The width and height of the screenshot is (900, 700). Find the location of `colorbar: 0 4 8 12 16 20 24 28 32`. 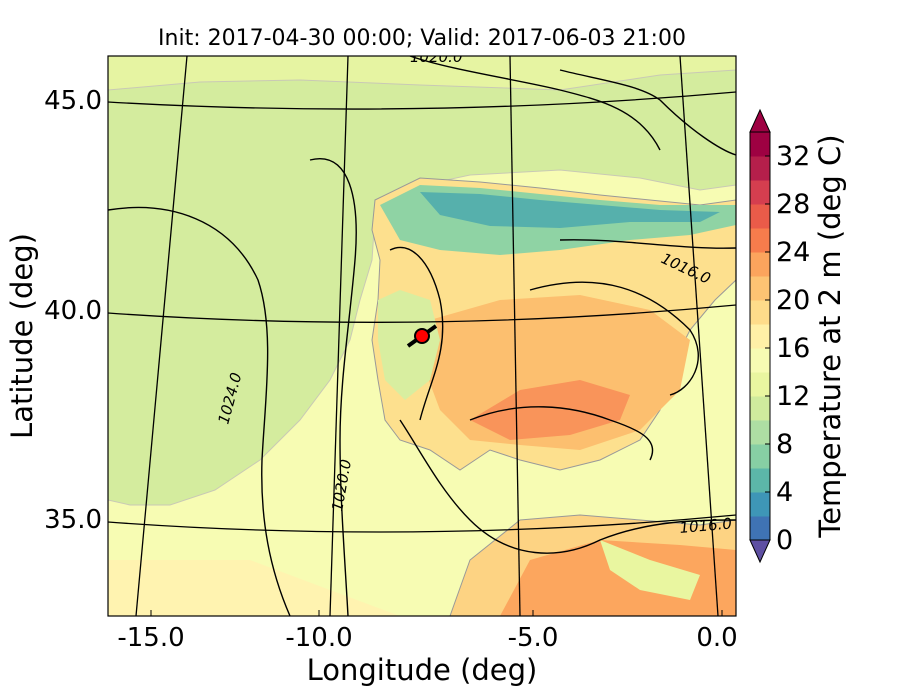

colorbar: 0 4 8 12 16 20 24 28 32 is located at coordinates (779, 336).